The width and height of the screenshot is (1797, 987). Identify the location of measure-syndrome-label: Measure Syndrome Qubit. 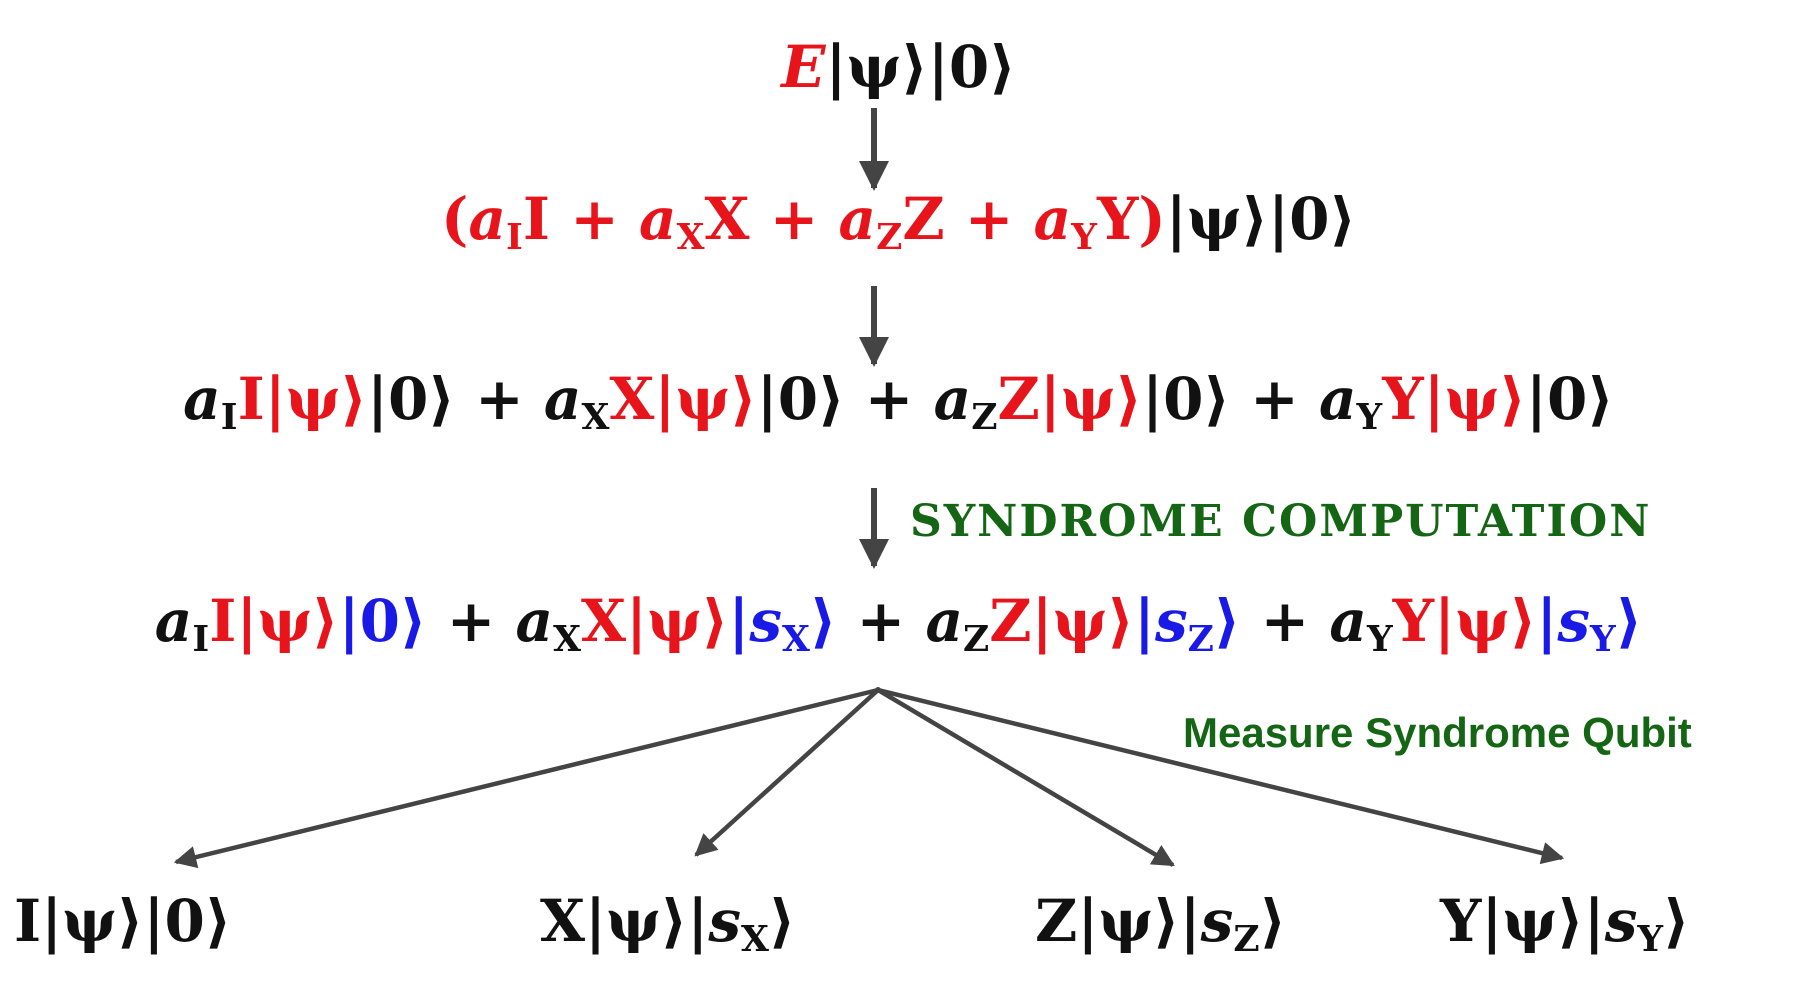
(1437, 732).